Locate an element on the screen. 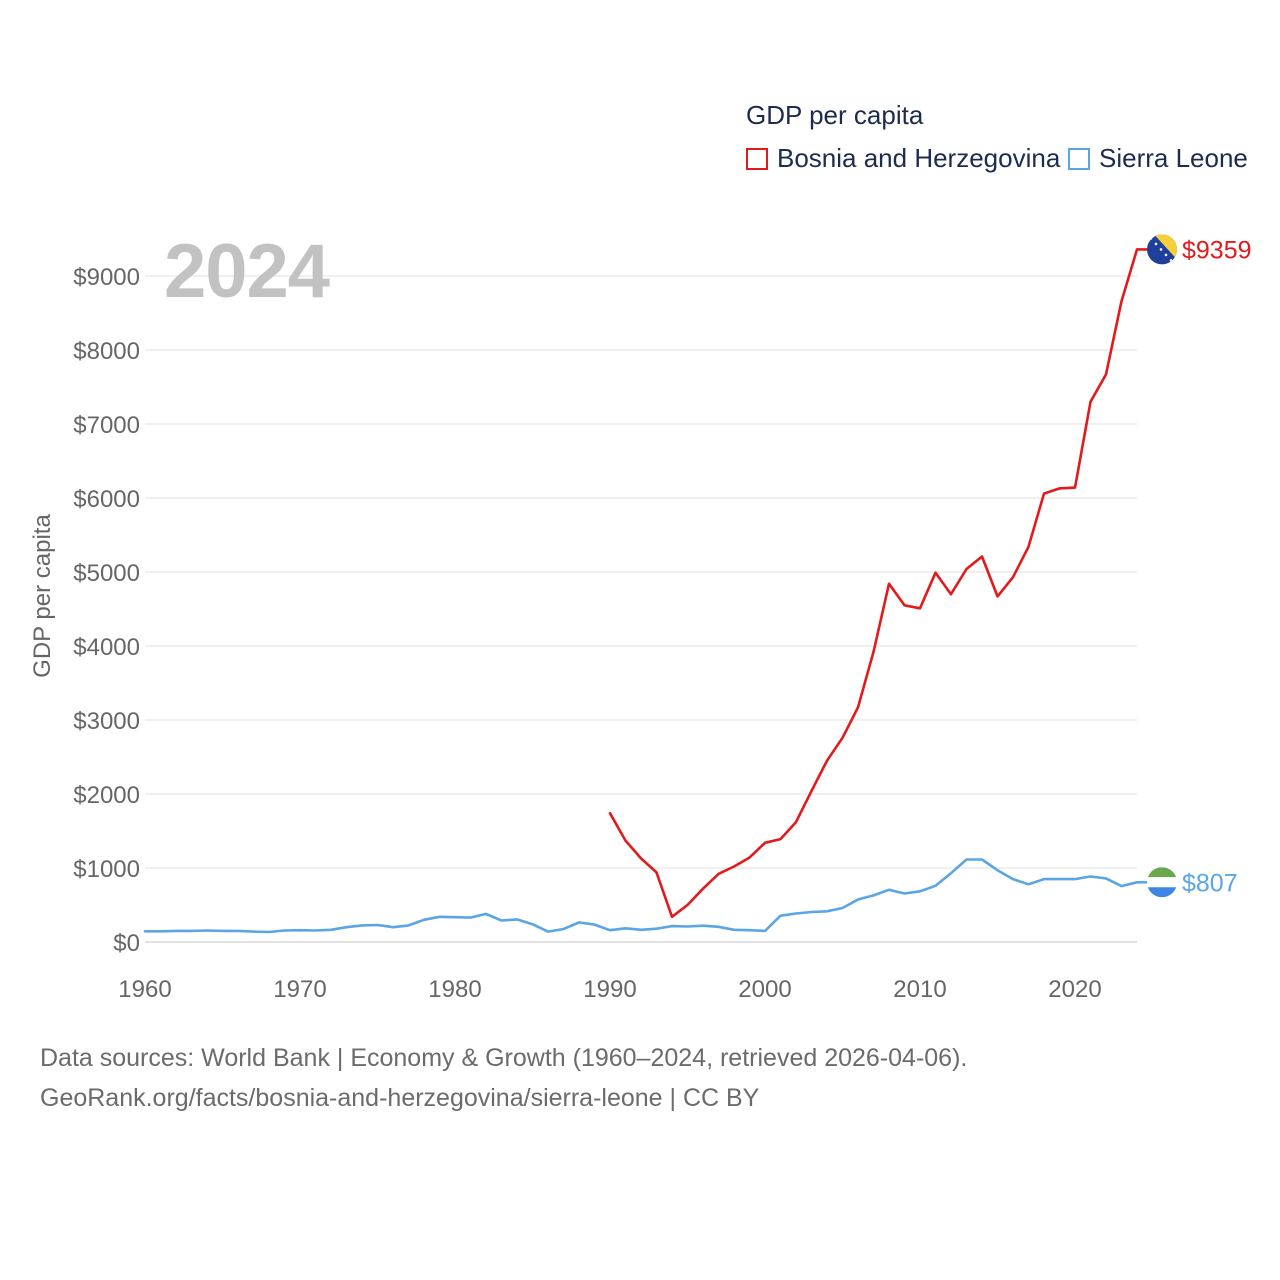 This screenshot has width=1280, height=1280. x-tick-label: 2020 is located at coordinates (1074, 989).